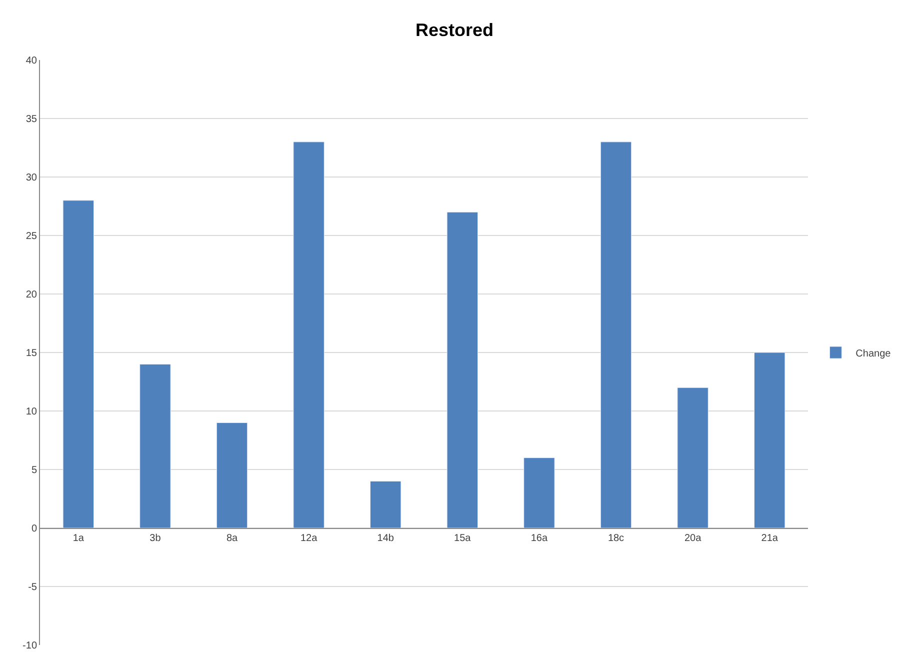  What do you see at coordinates (32, 61) in the screenshot?
I see `y-tick-label: 40` at bounding box center [32, 61].